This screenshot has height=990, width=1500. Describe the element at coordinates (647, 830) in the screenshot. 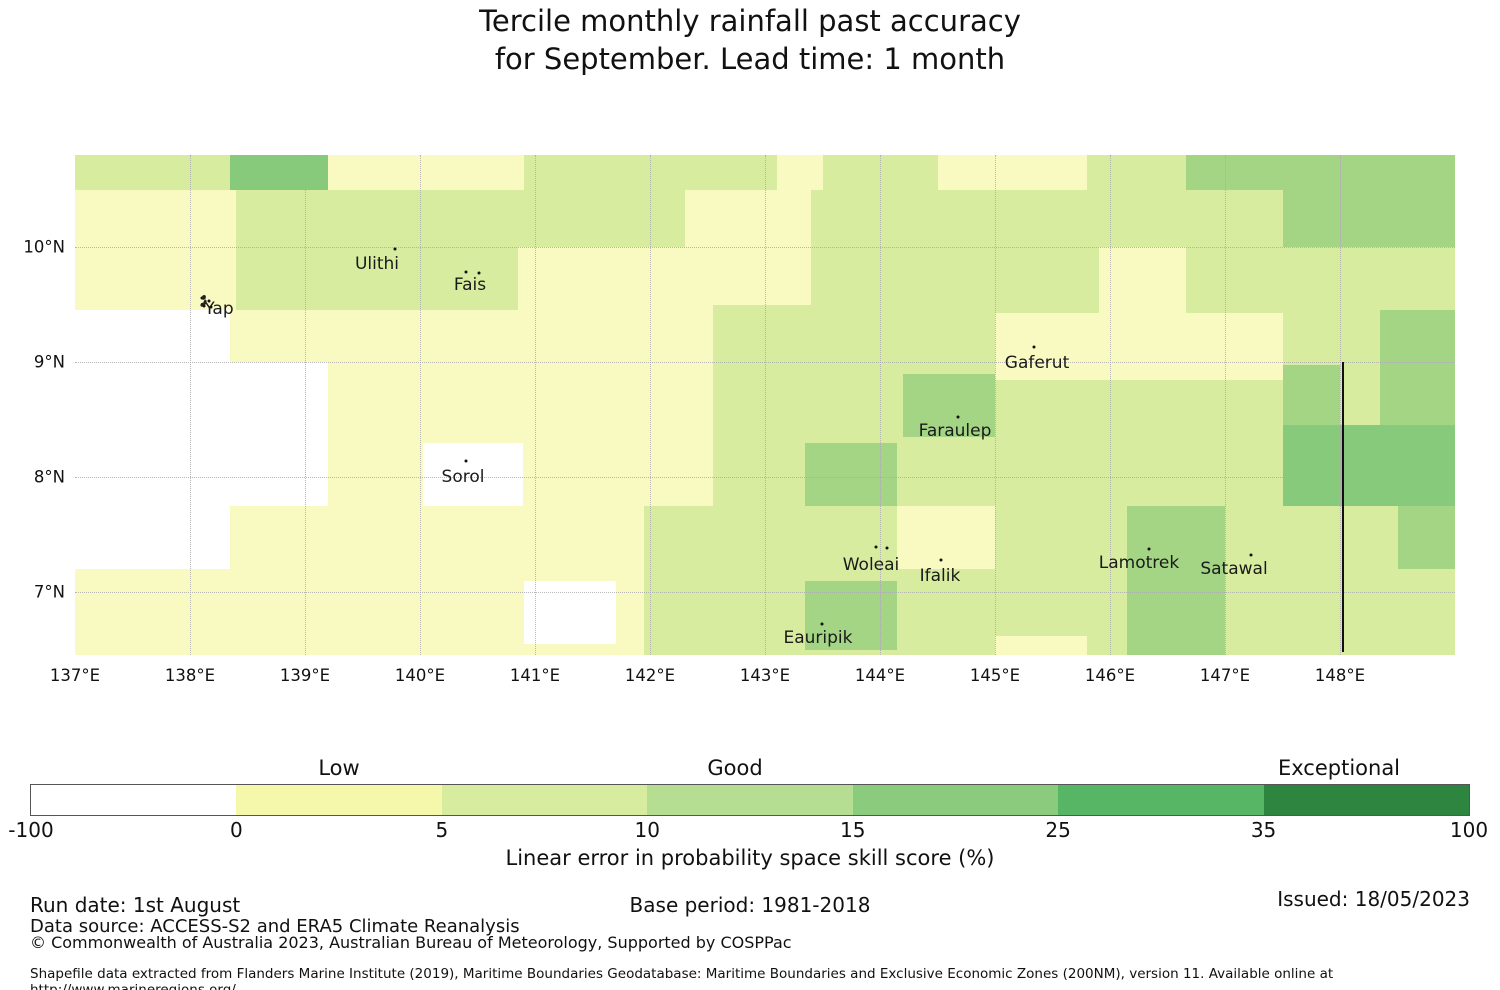

I see `colorbar-tick-label: 10` at that location.